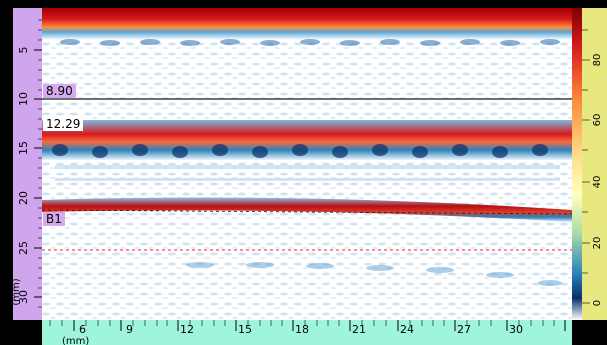 This screenshot has width=607, height=345. What do you see at coordinates (464, 329) in the screenshot?
I see `h-tick-27: 27` at bounding box center [464, 329].